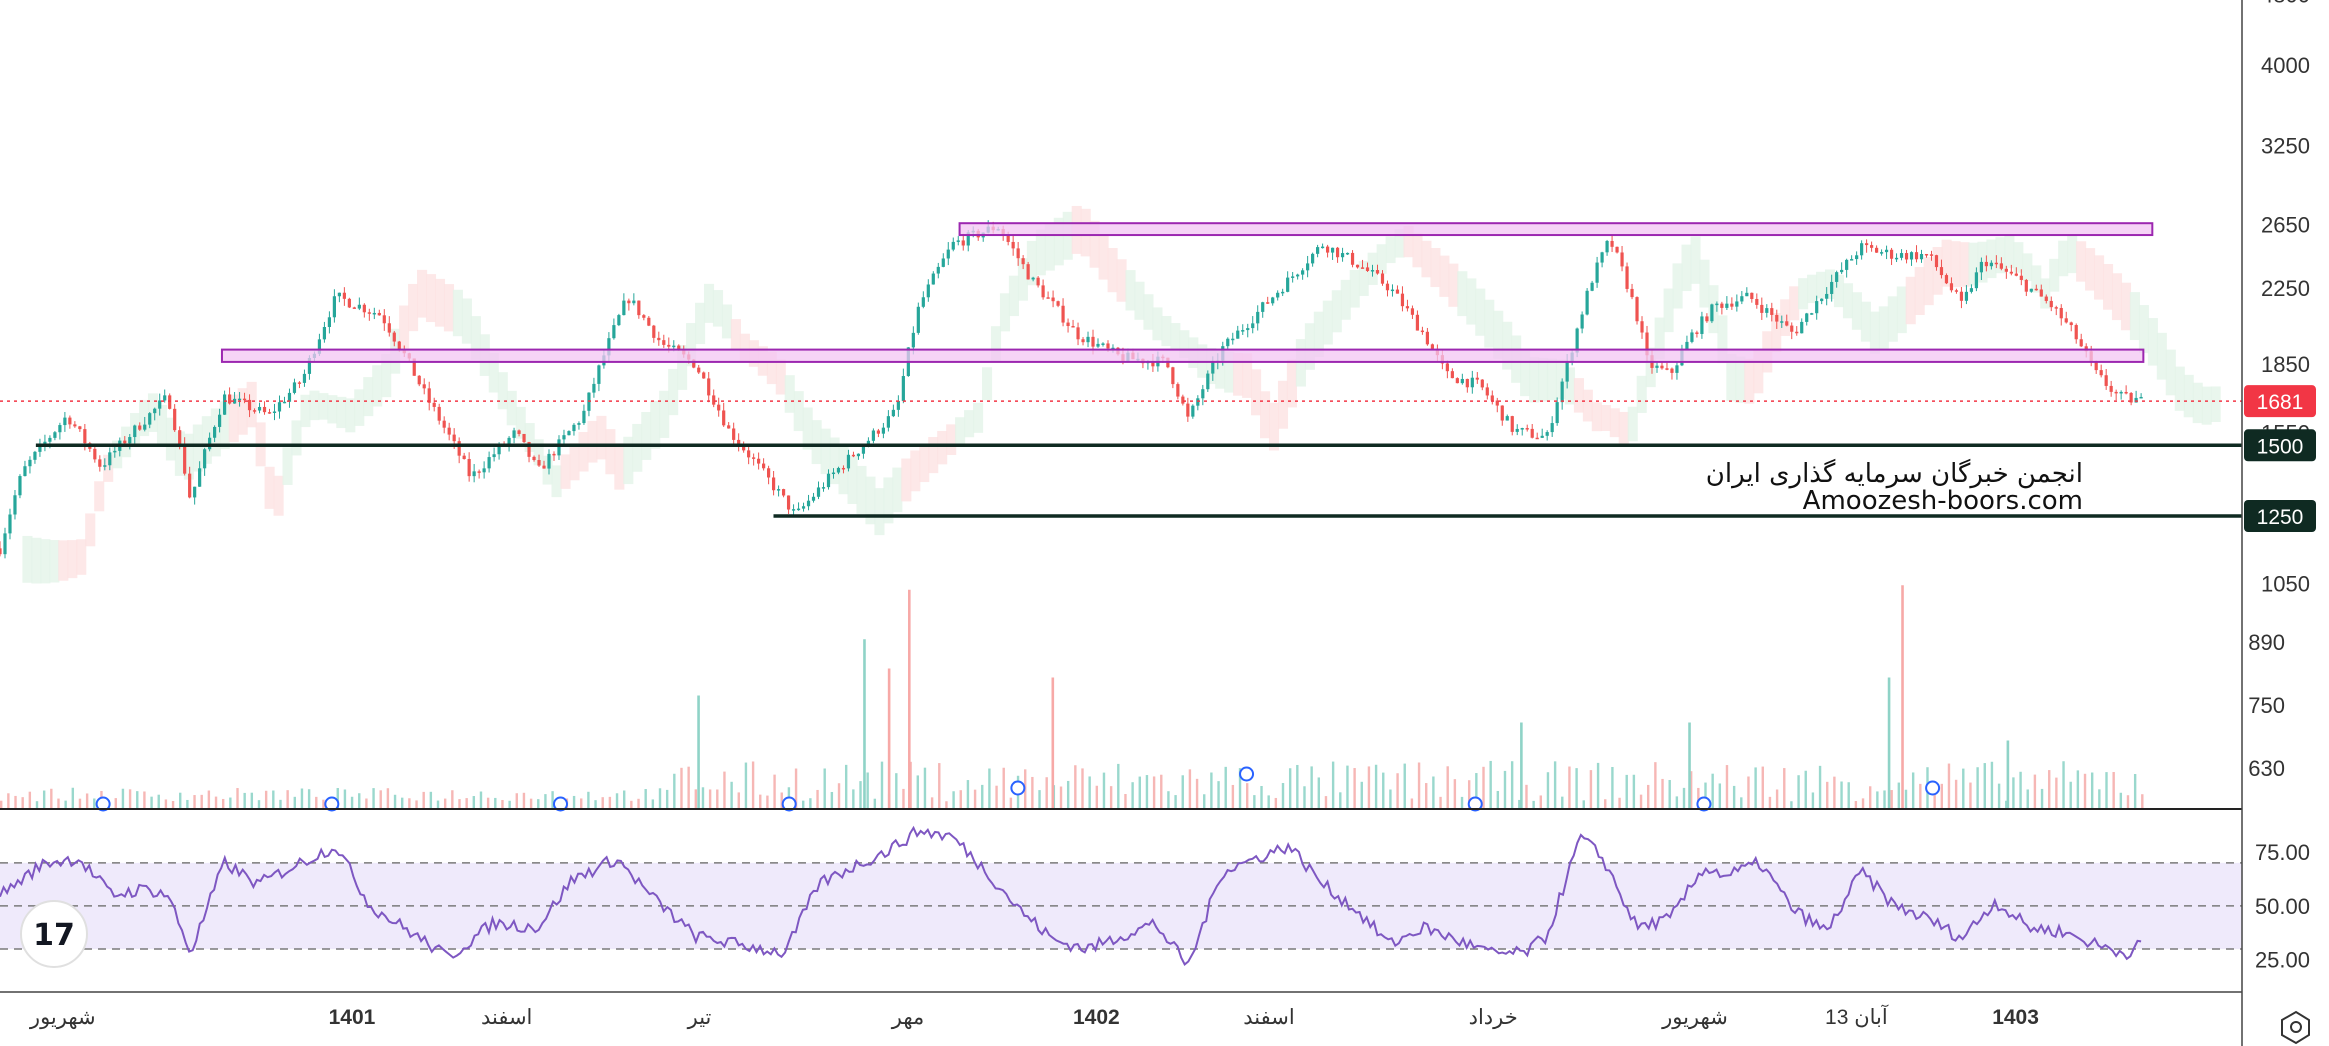  What do you see at coordinates (54, 934) in the screenshot?
I see `tradingview-logo: 17` at bounding box center [54, 934].